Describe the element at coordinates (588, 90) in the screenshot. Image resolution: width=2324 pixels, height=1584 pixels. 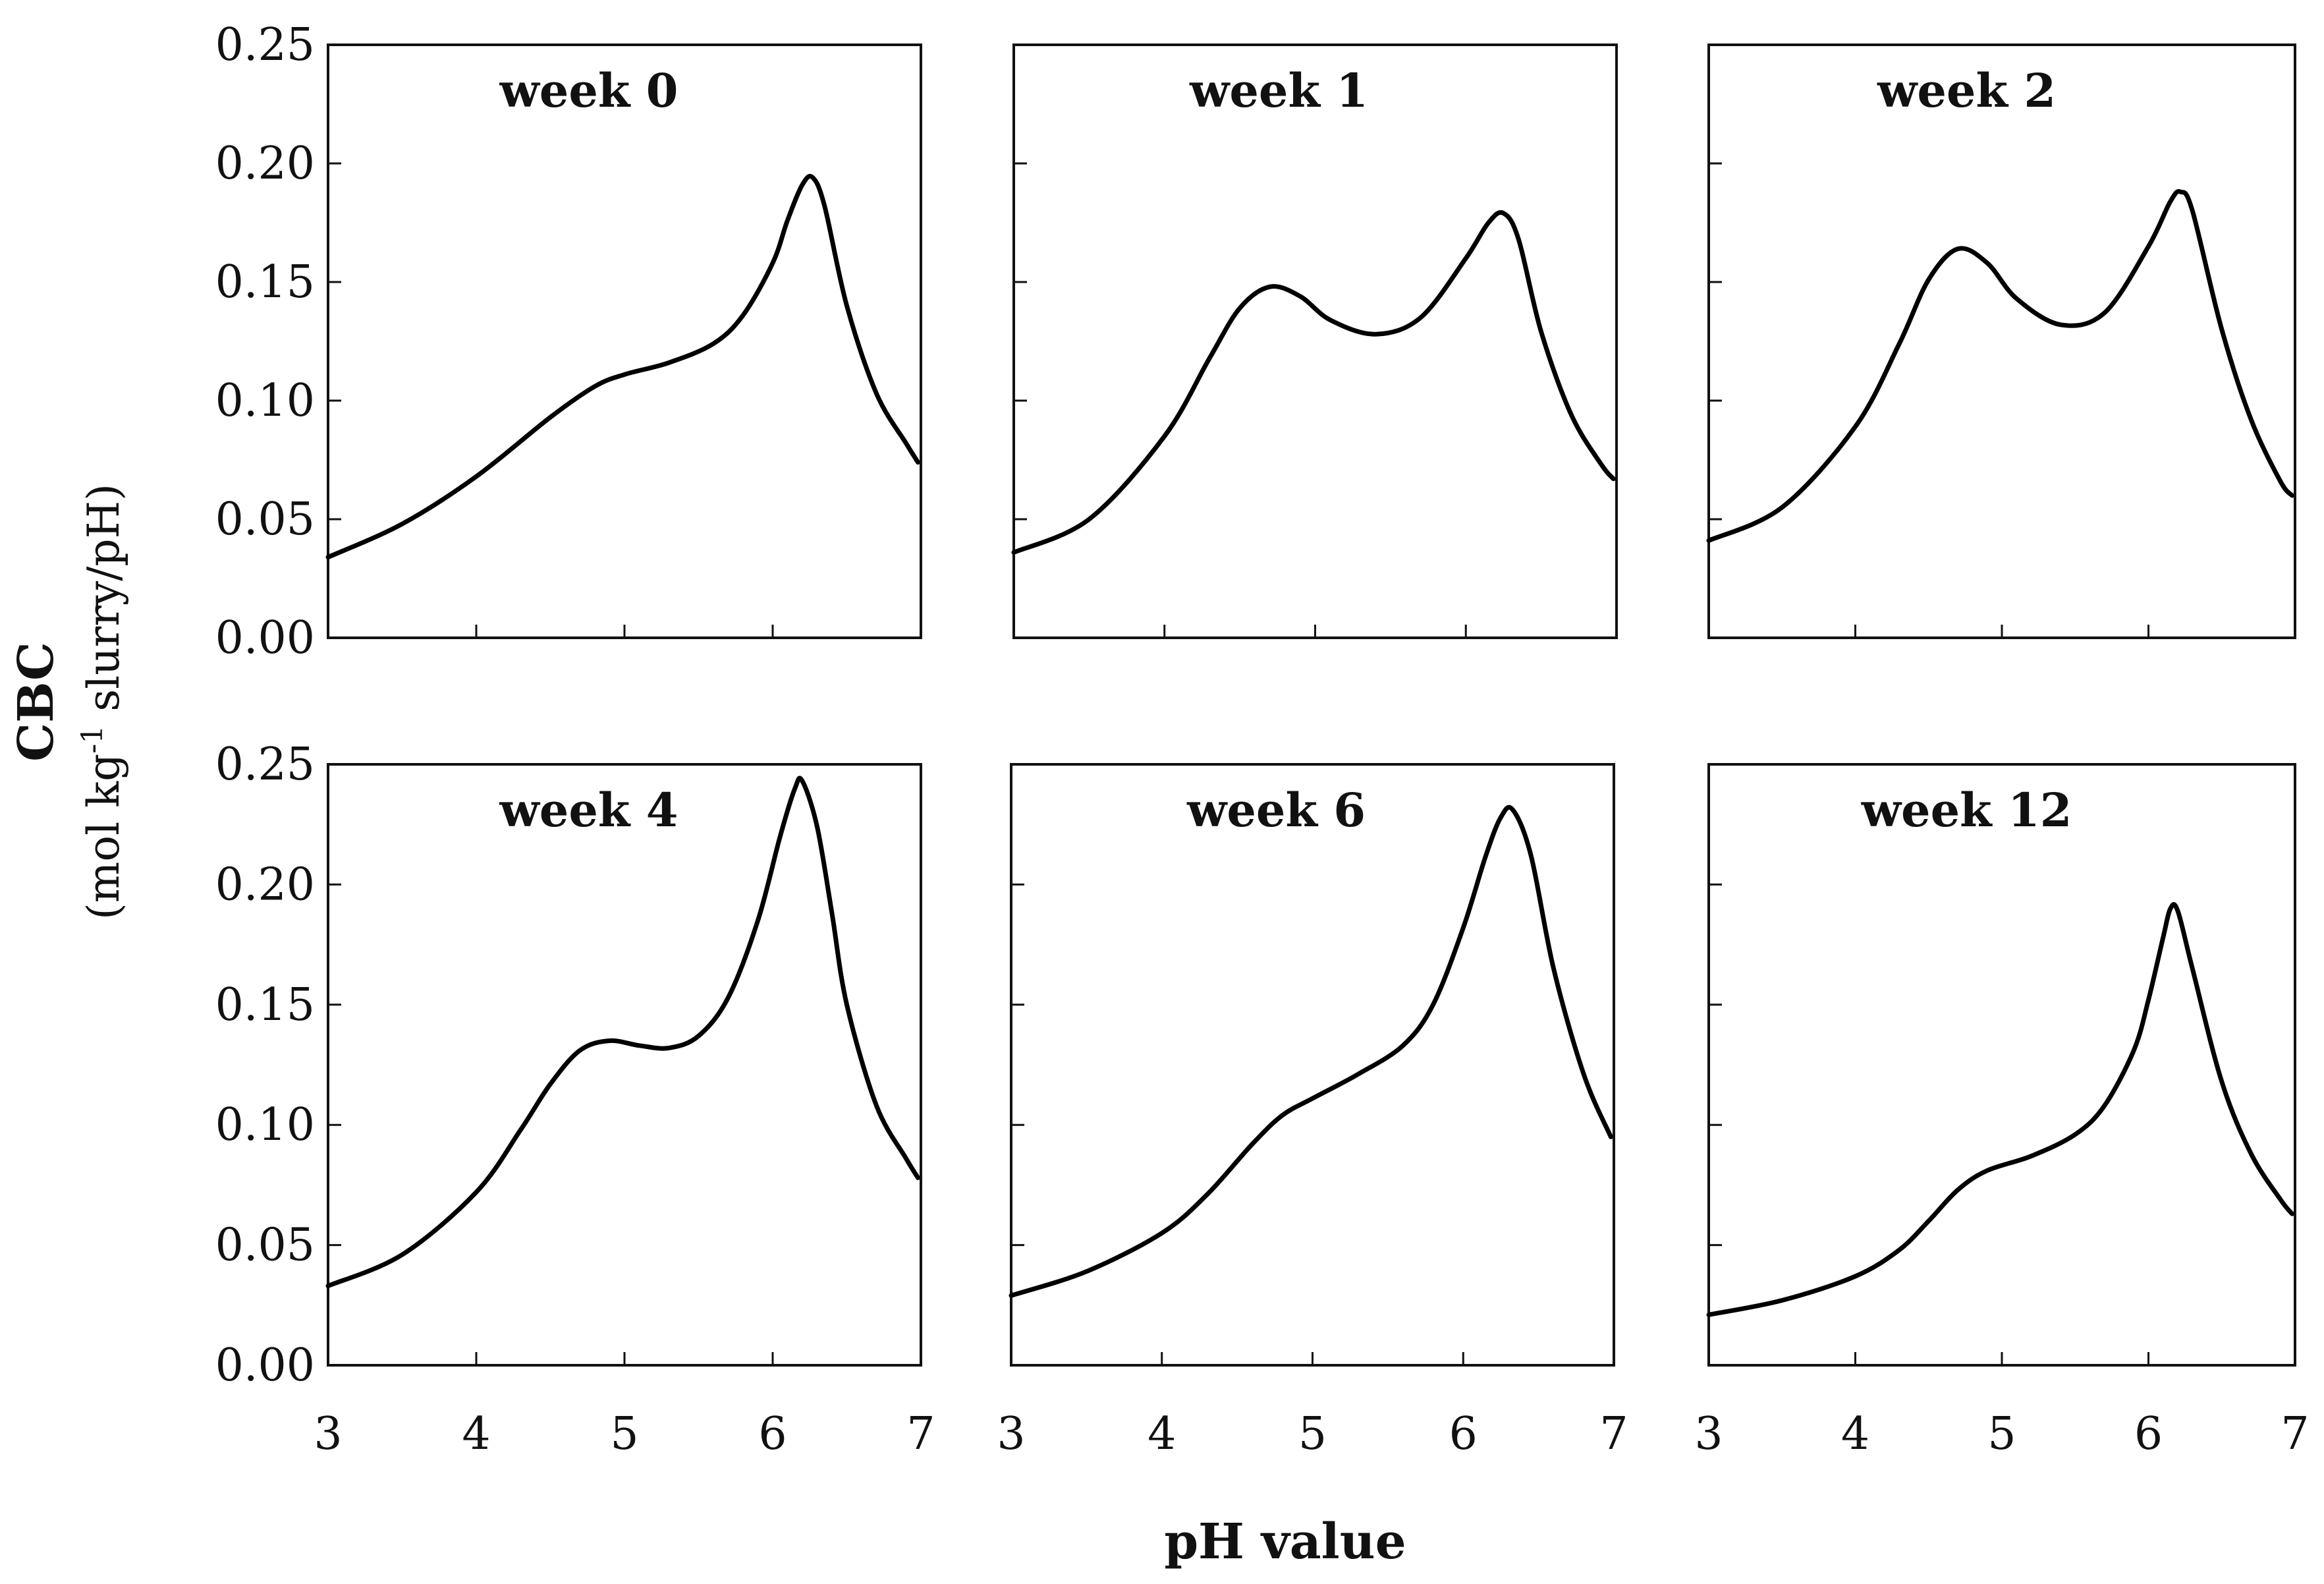
I see `panel-title: week 0` at that location.